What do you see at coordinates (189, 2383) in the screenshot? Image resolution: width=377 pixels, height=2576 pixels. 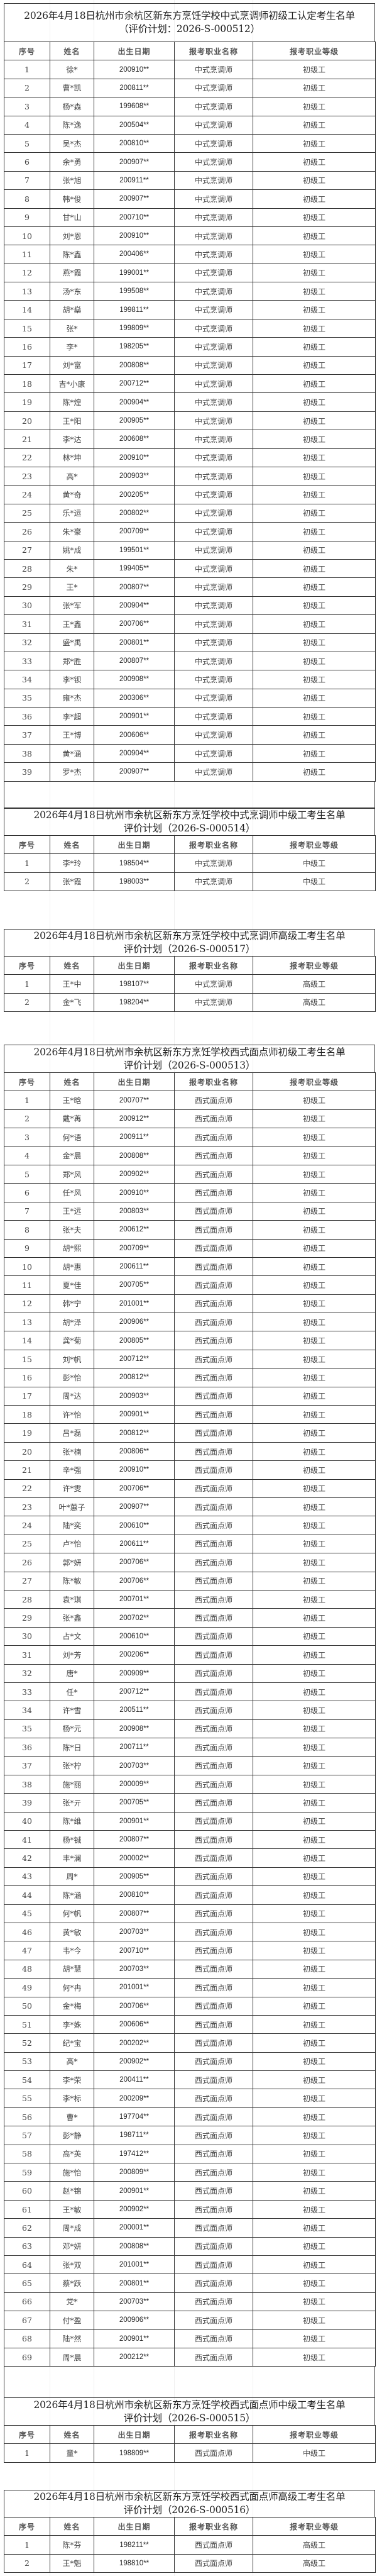 I see `empty-row` at bounding box center [189, 2383].